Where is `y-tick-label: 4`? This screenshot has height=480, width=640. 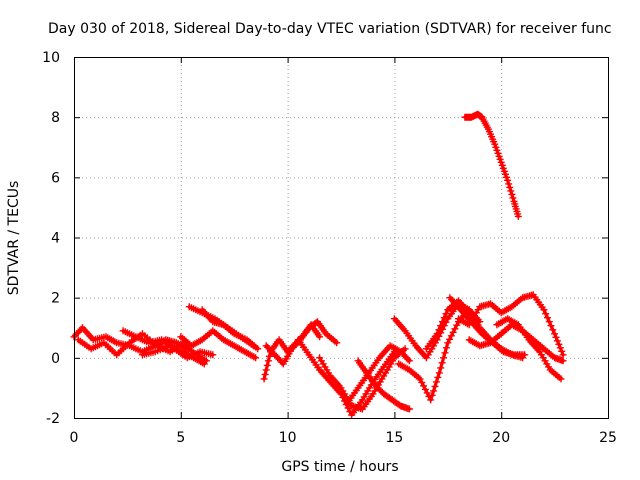
y-tick-label: 4 is located at coordinates (55, 239).